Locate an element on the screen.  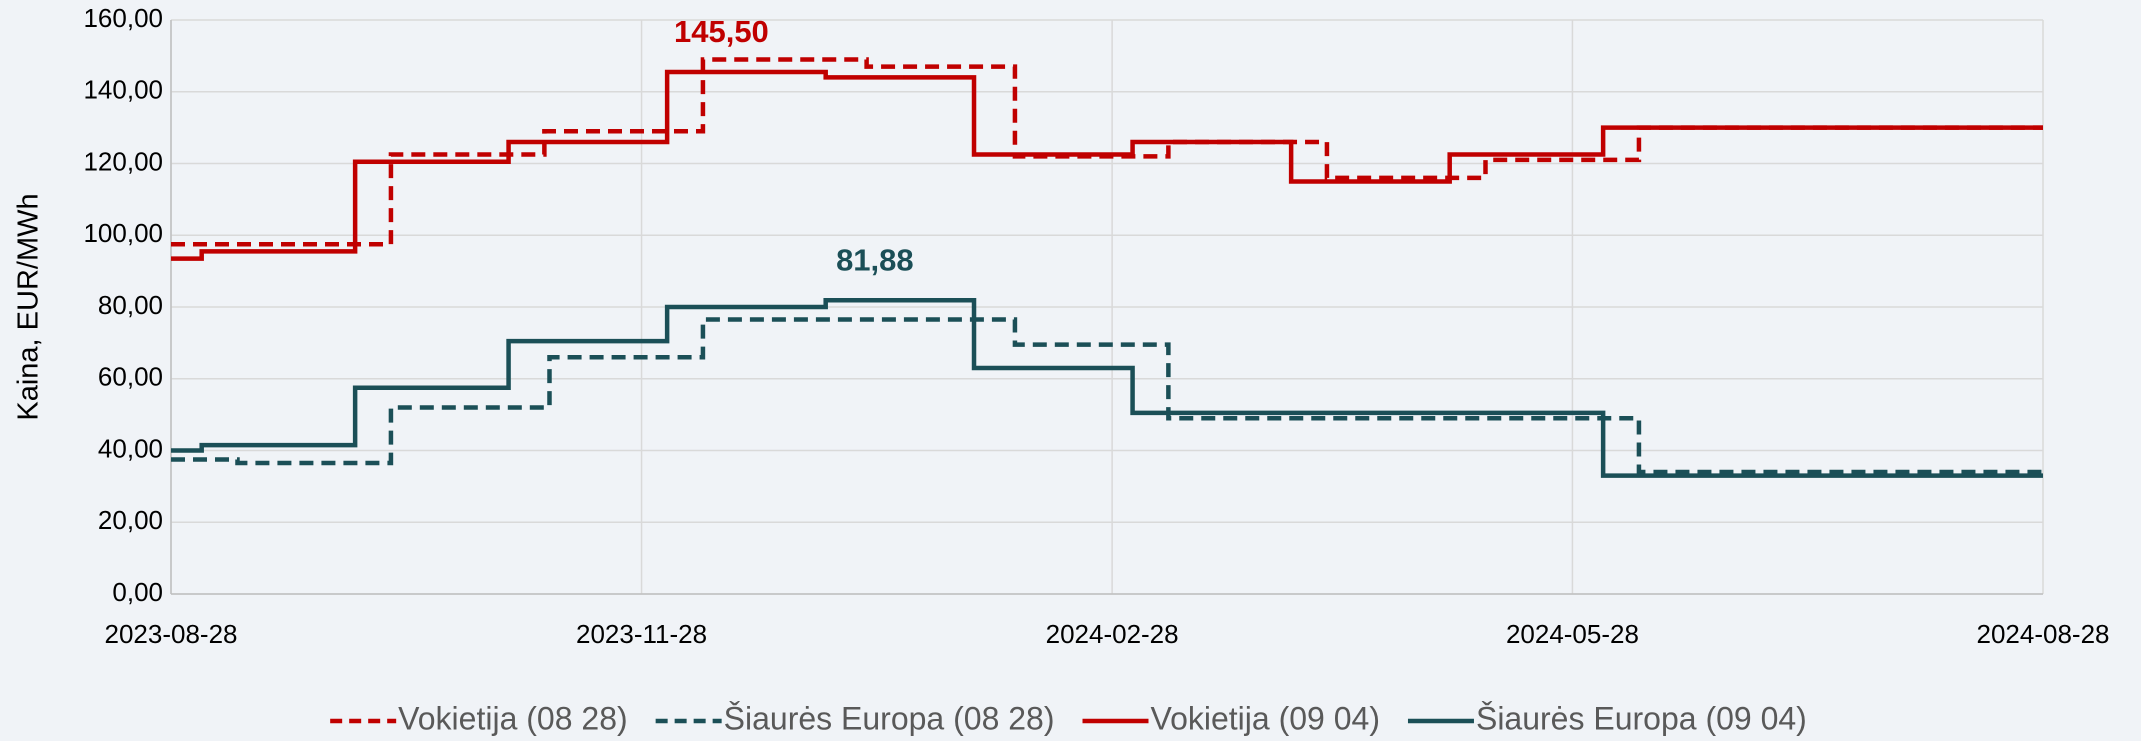
y-tick-label: 160,00 is located at coordinates (123, 18).